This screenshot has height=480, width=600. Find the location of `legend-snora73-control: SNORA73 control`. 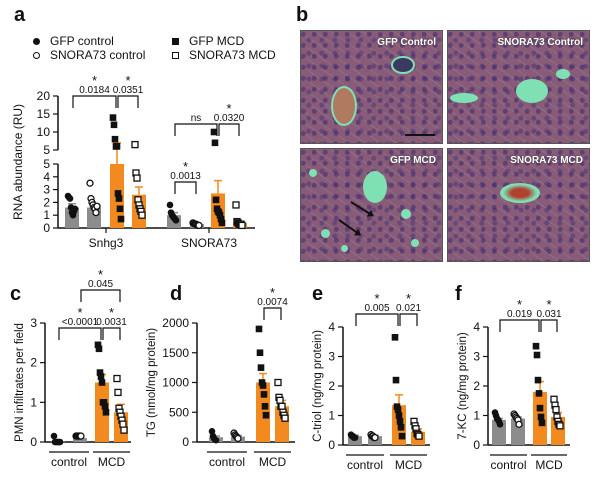

legend-snora73-control: SNORA73 control is located at coordinates (89, 55).